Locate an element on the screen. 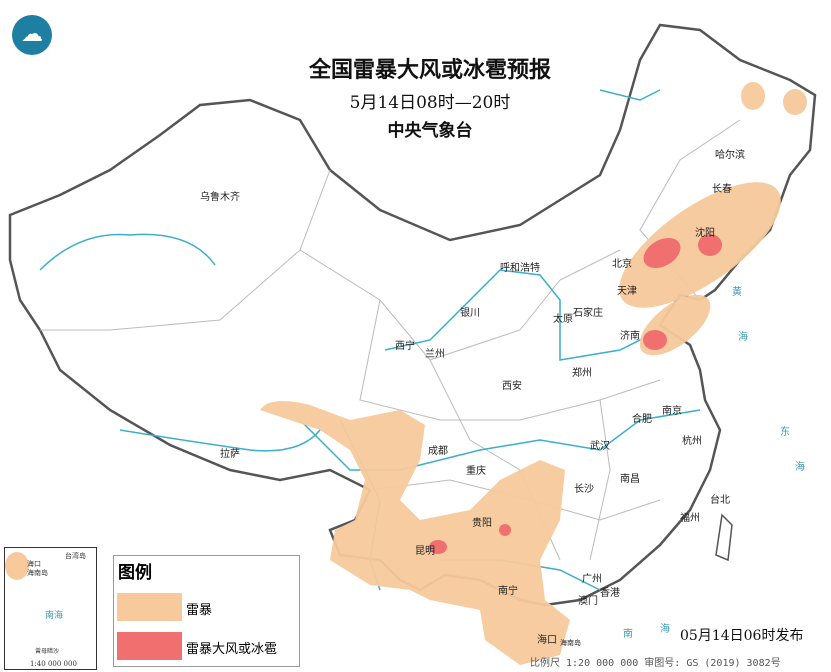  city-label: 哈尔滨 is located at coordinates (730, 154).